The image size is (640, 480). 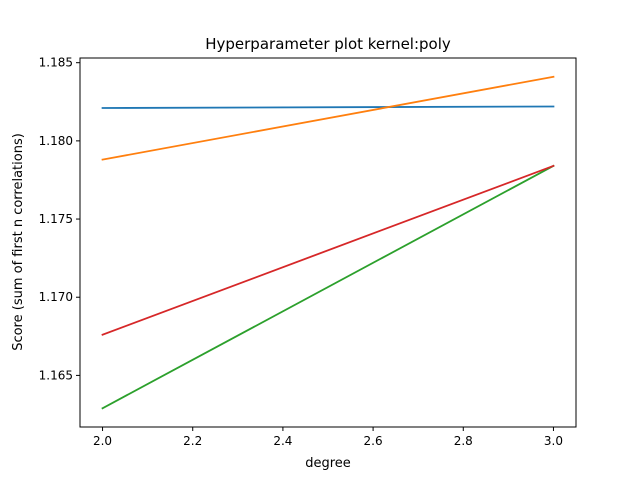 I want to click on x-tick-label: 2.8, so click(x=463, y=441).